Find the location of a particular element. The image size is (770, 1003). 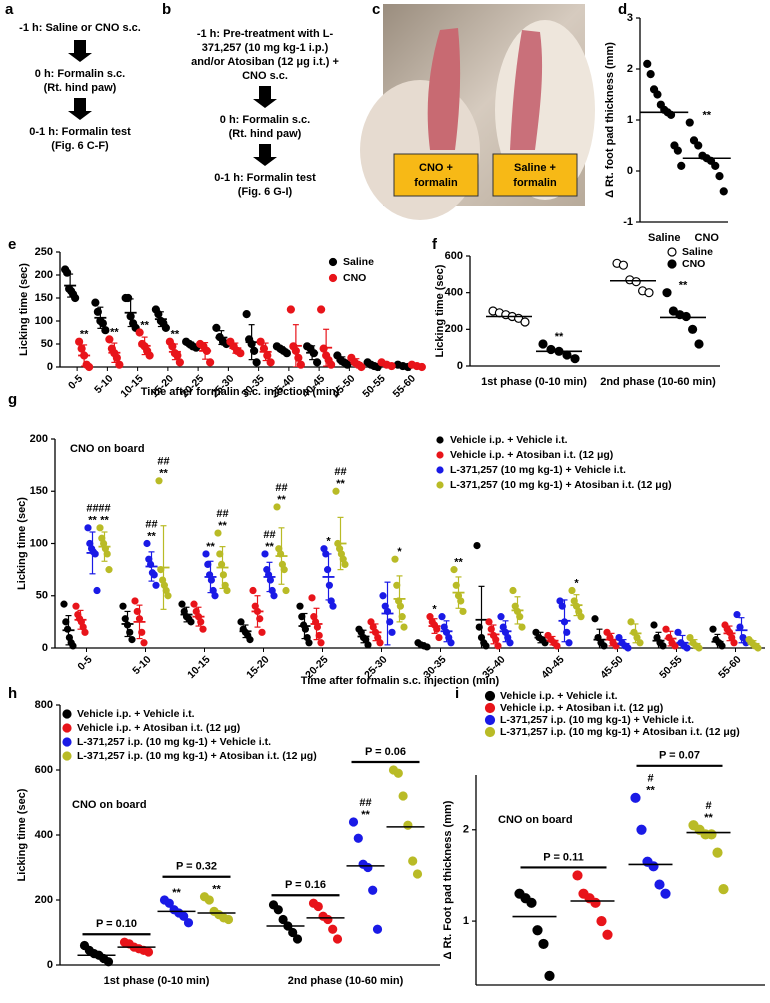

comparison-label: P = 0.07 is located at coordinates (679, 756).